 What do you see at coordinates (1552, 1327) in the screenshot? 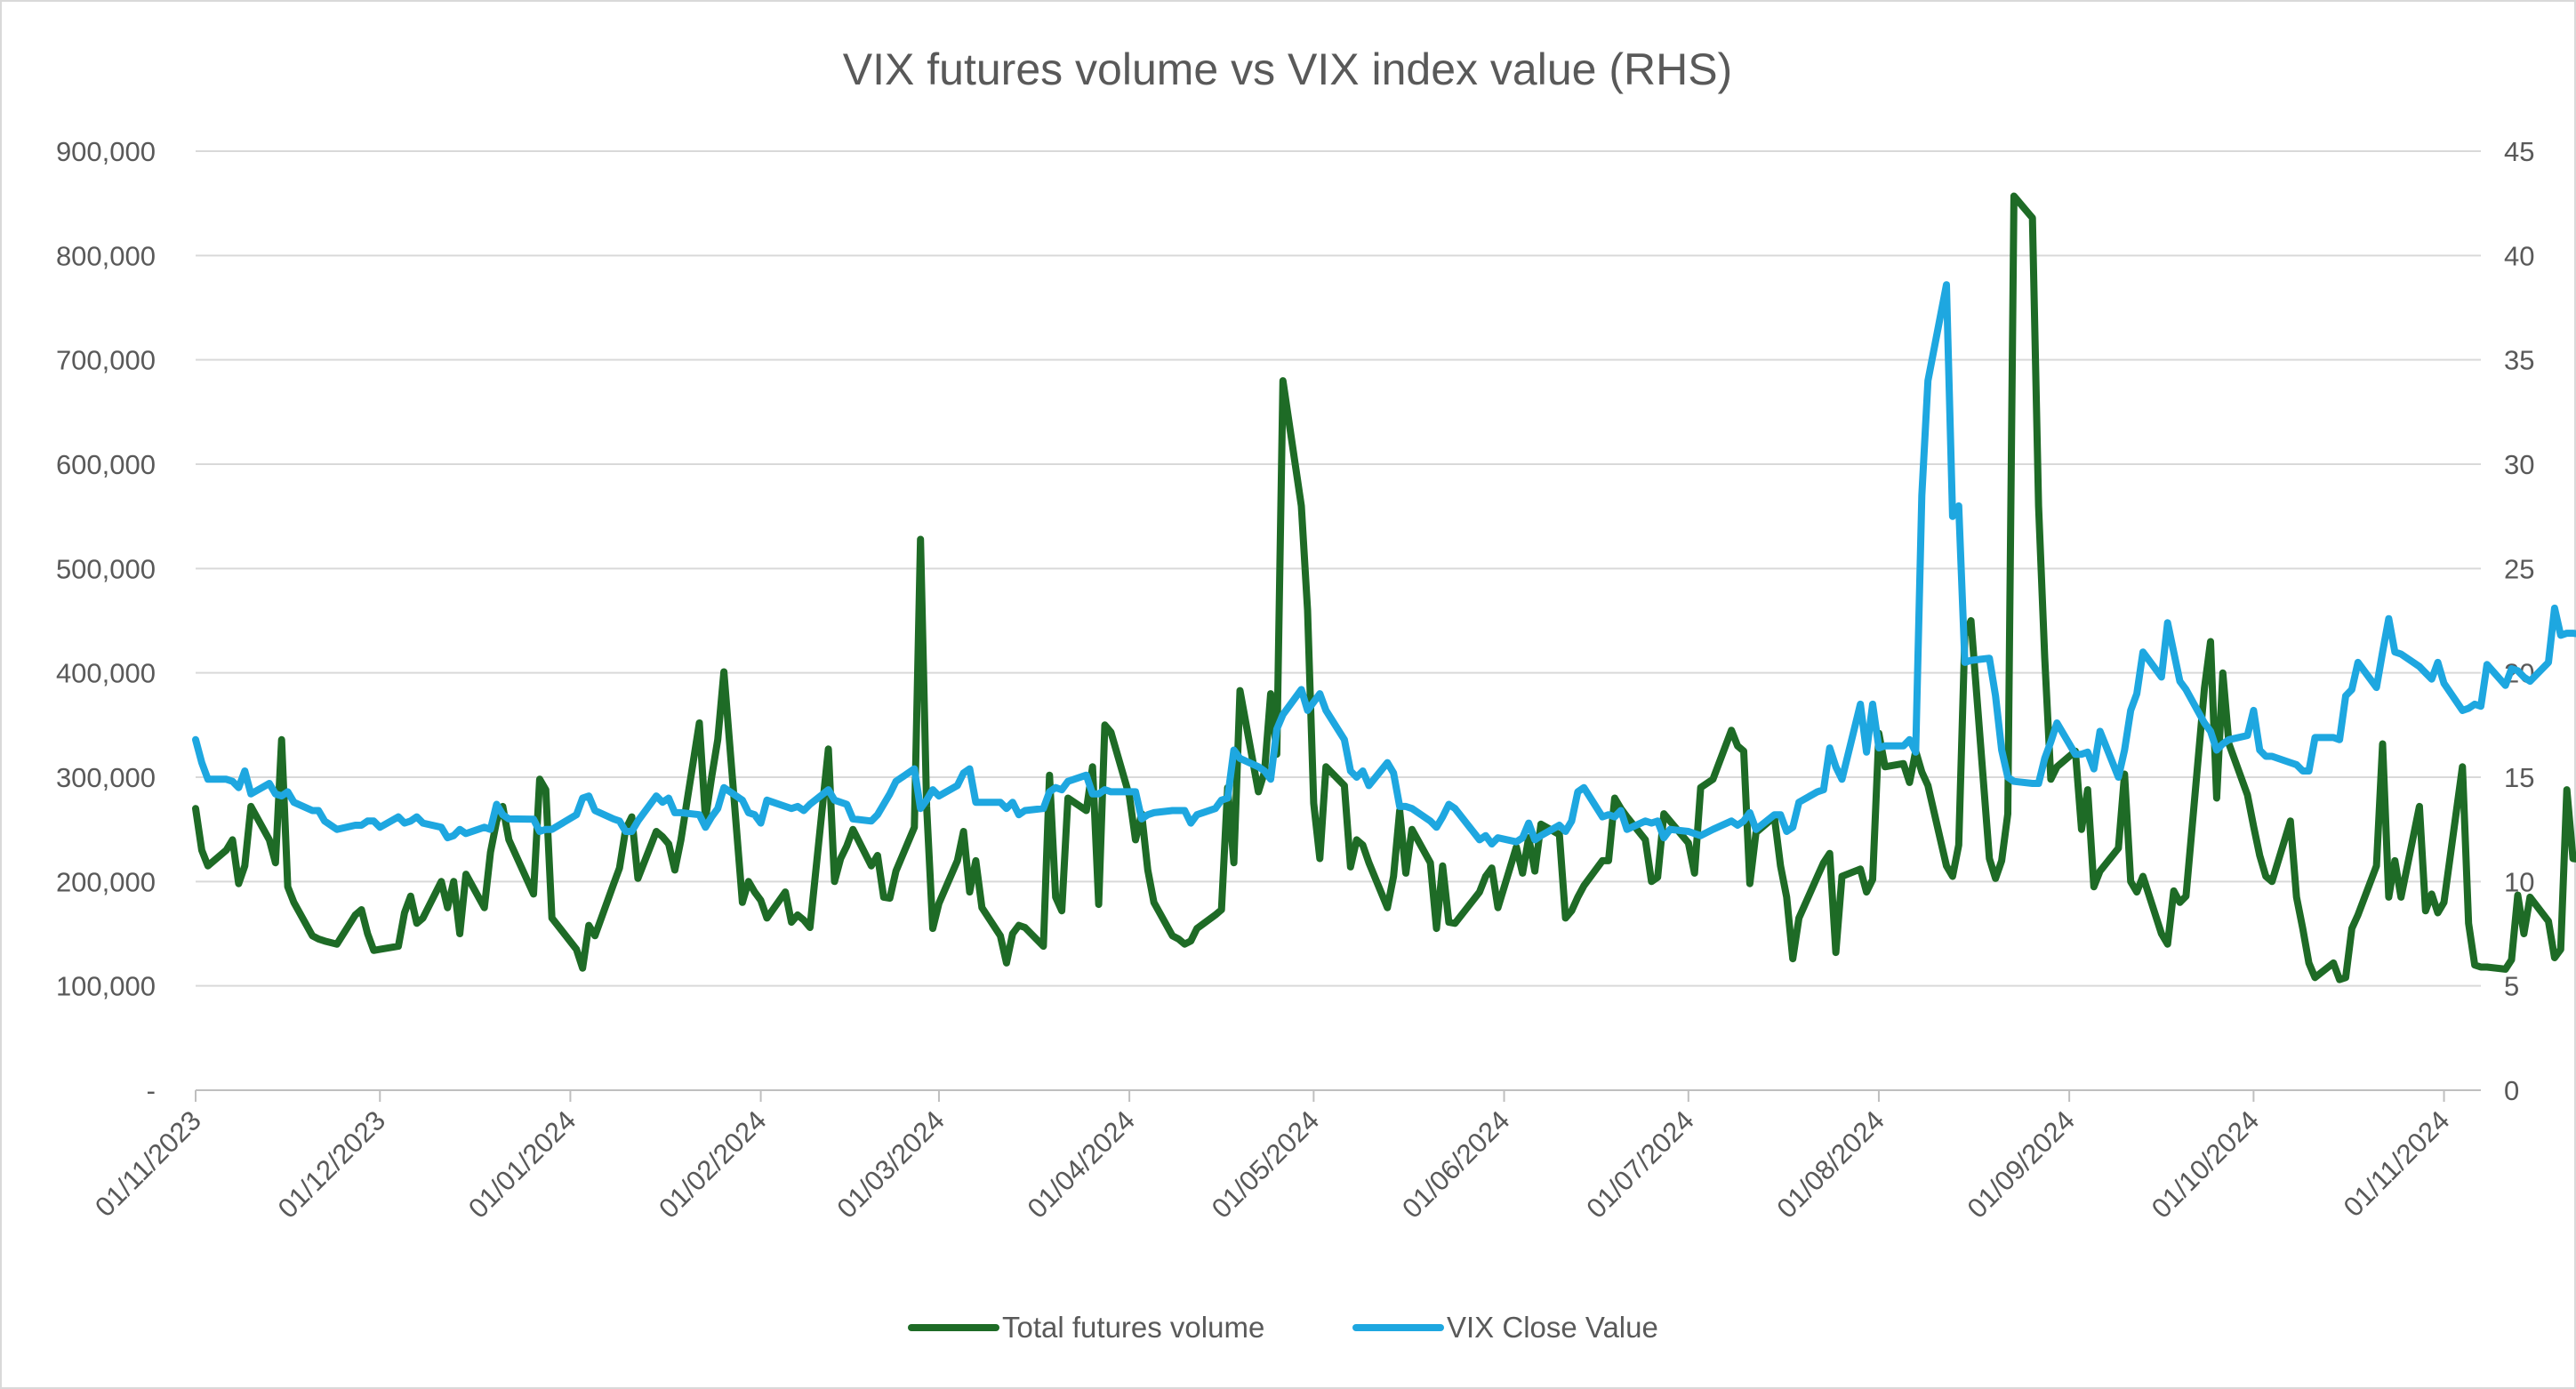
I see `legend-label: VIX Close Value` at bounding box center [1552, 1327].